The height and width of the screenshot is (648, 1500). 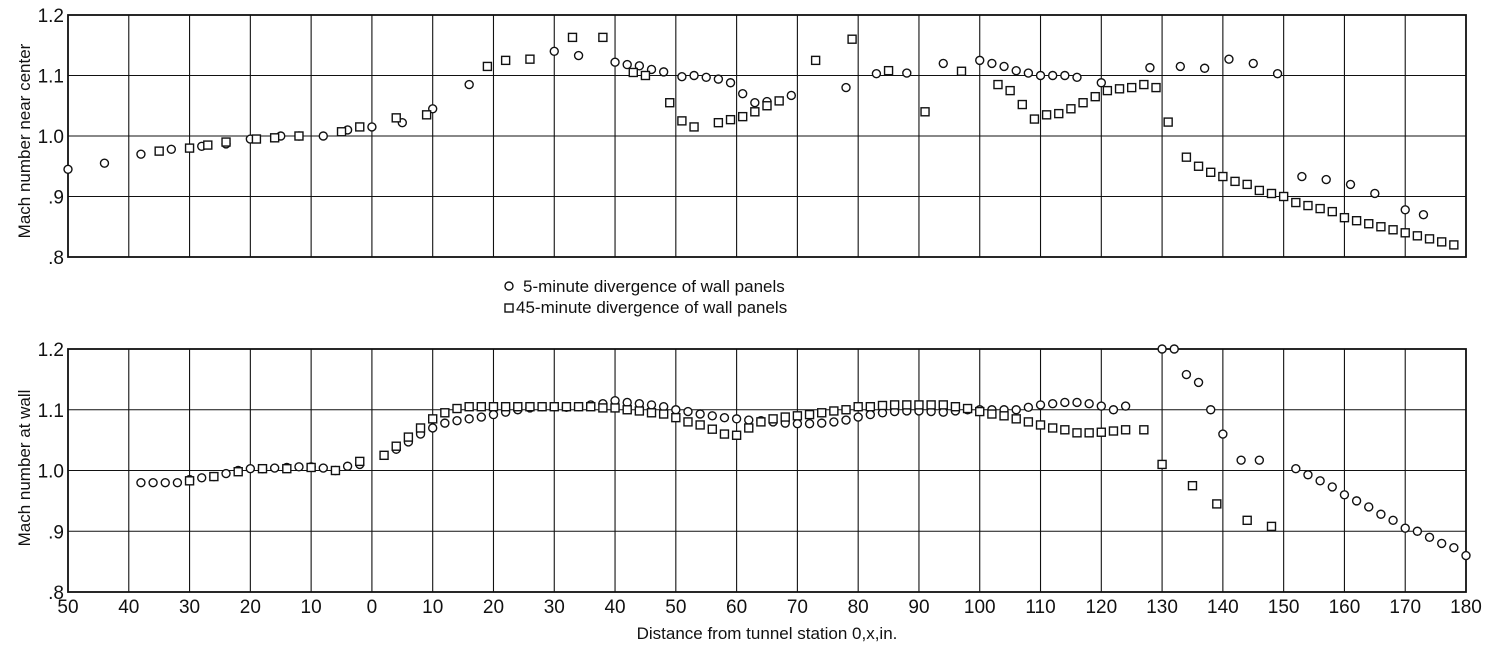 I want to click on x-tick-label: 50, so click(x=675, y=607).